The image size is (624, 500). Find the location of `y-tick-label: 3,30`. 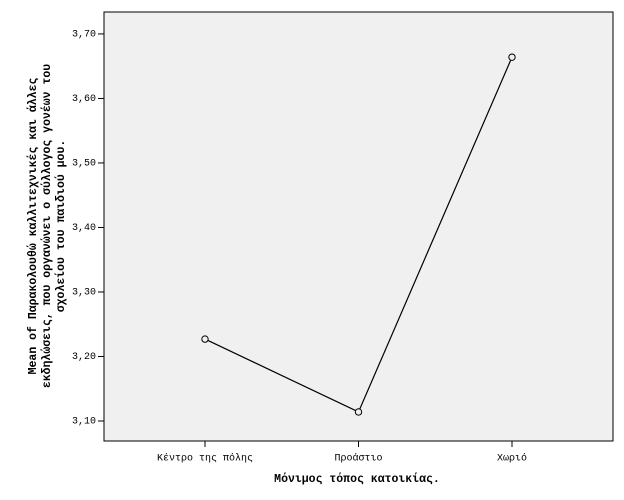

y-tick-label: 3,30 is located at coordinates (84, 293).